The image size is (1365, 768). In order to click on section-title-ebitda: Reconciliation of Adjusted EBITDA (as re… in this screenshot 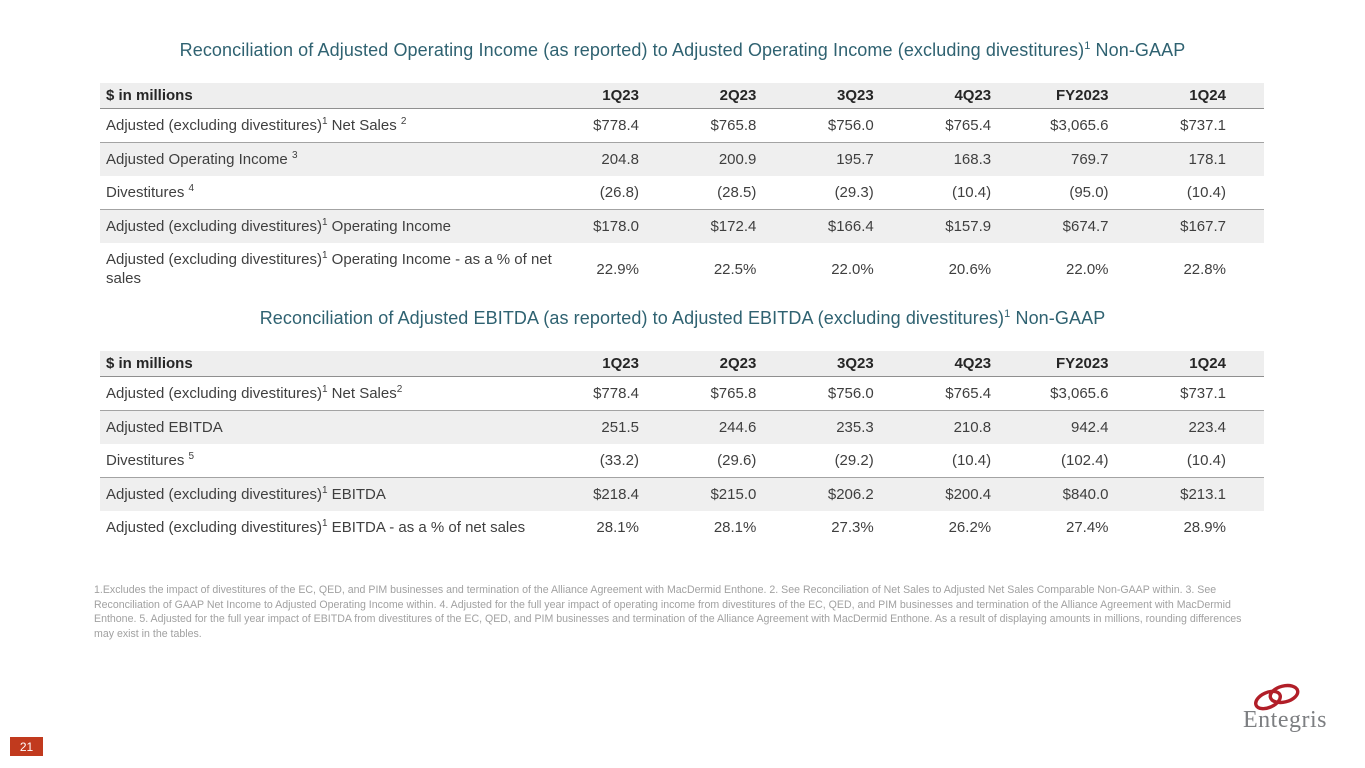, I will do `click(682, 318)`.